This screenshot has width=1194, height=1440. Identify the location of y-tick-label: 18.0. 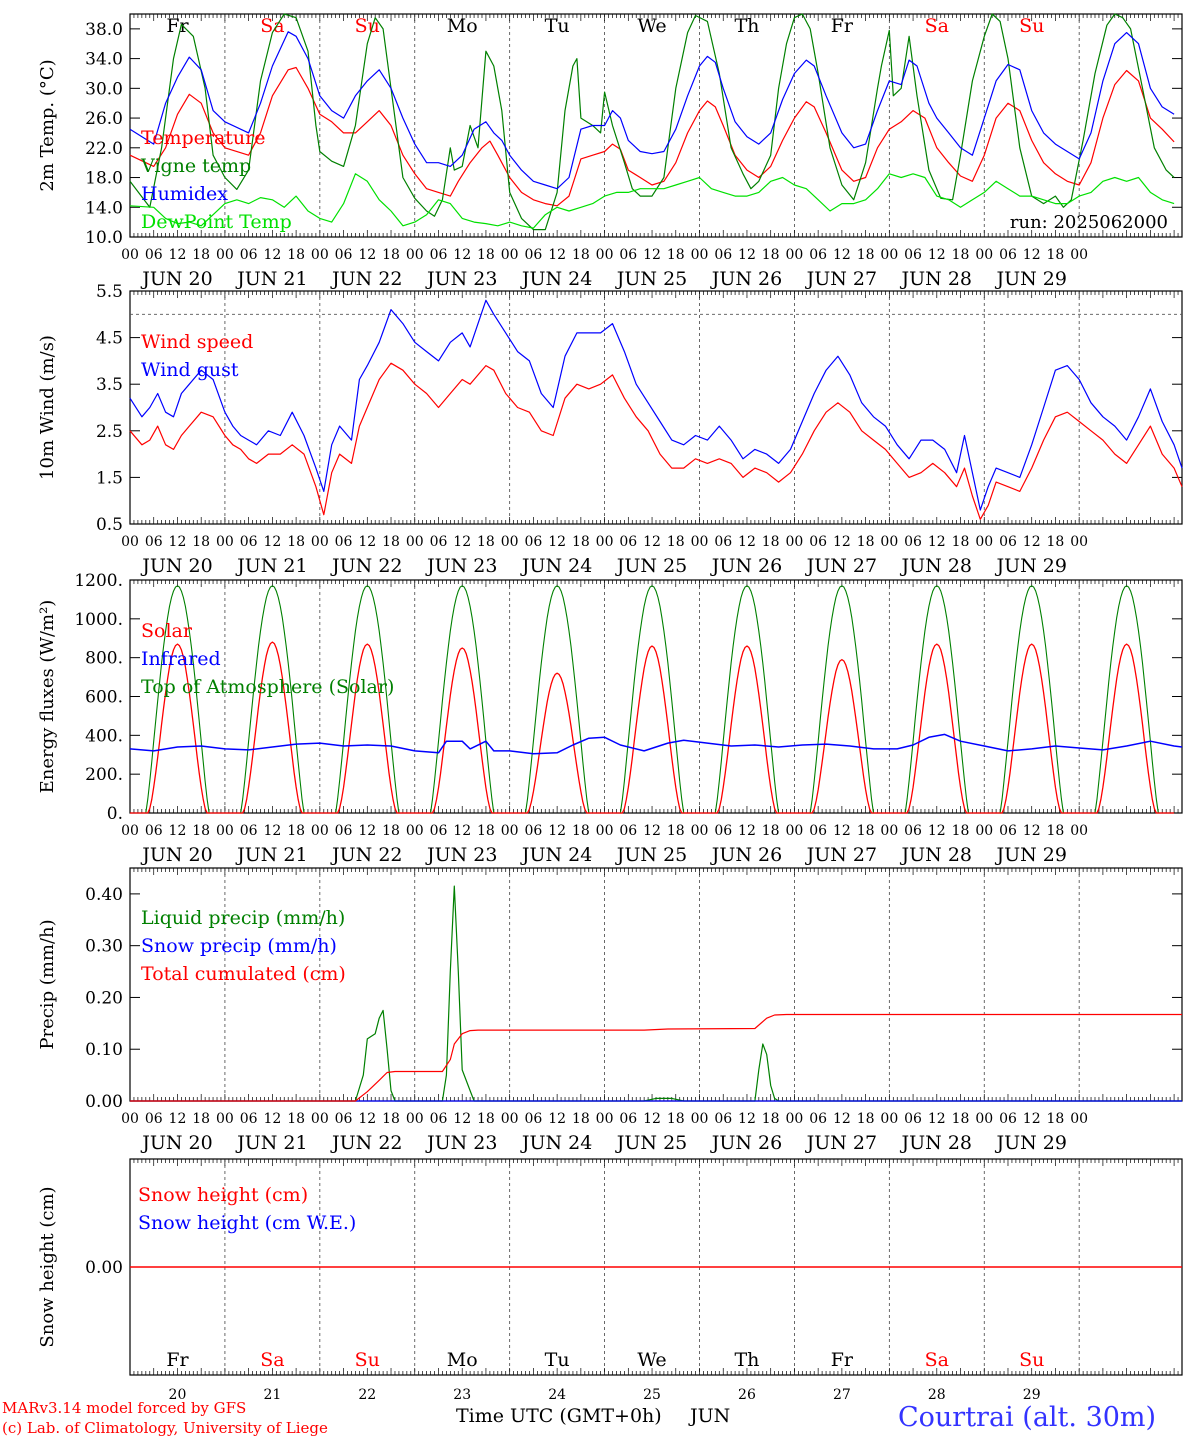
(104, 179).